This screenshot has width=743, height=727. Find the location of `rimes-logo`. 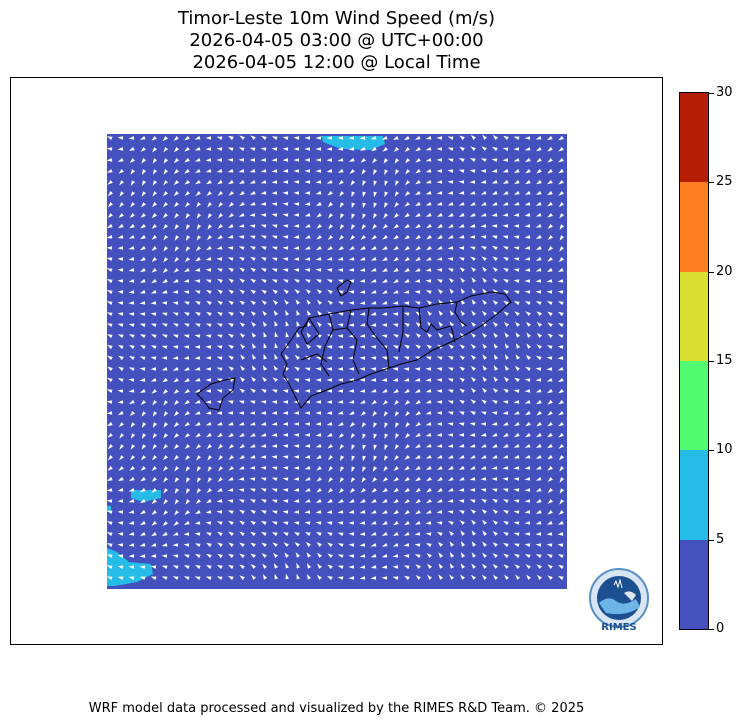

rimes-logo is located at coordinates (619, 598).